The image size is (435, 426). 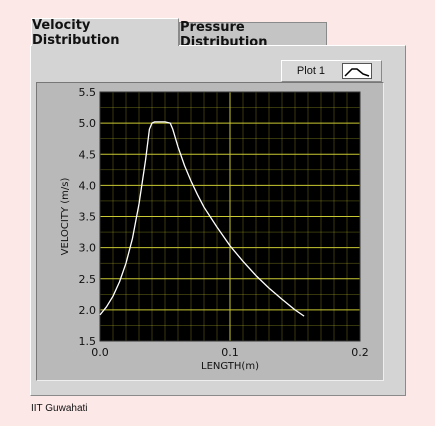 I want to click on y-tick-label: 3.0, so click(x=88, y=248).